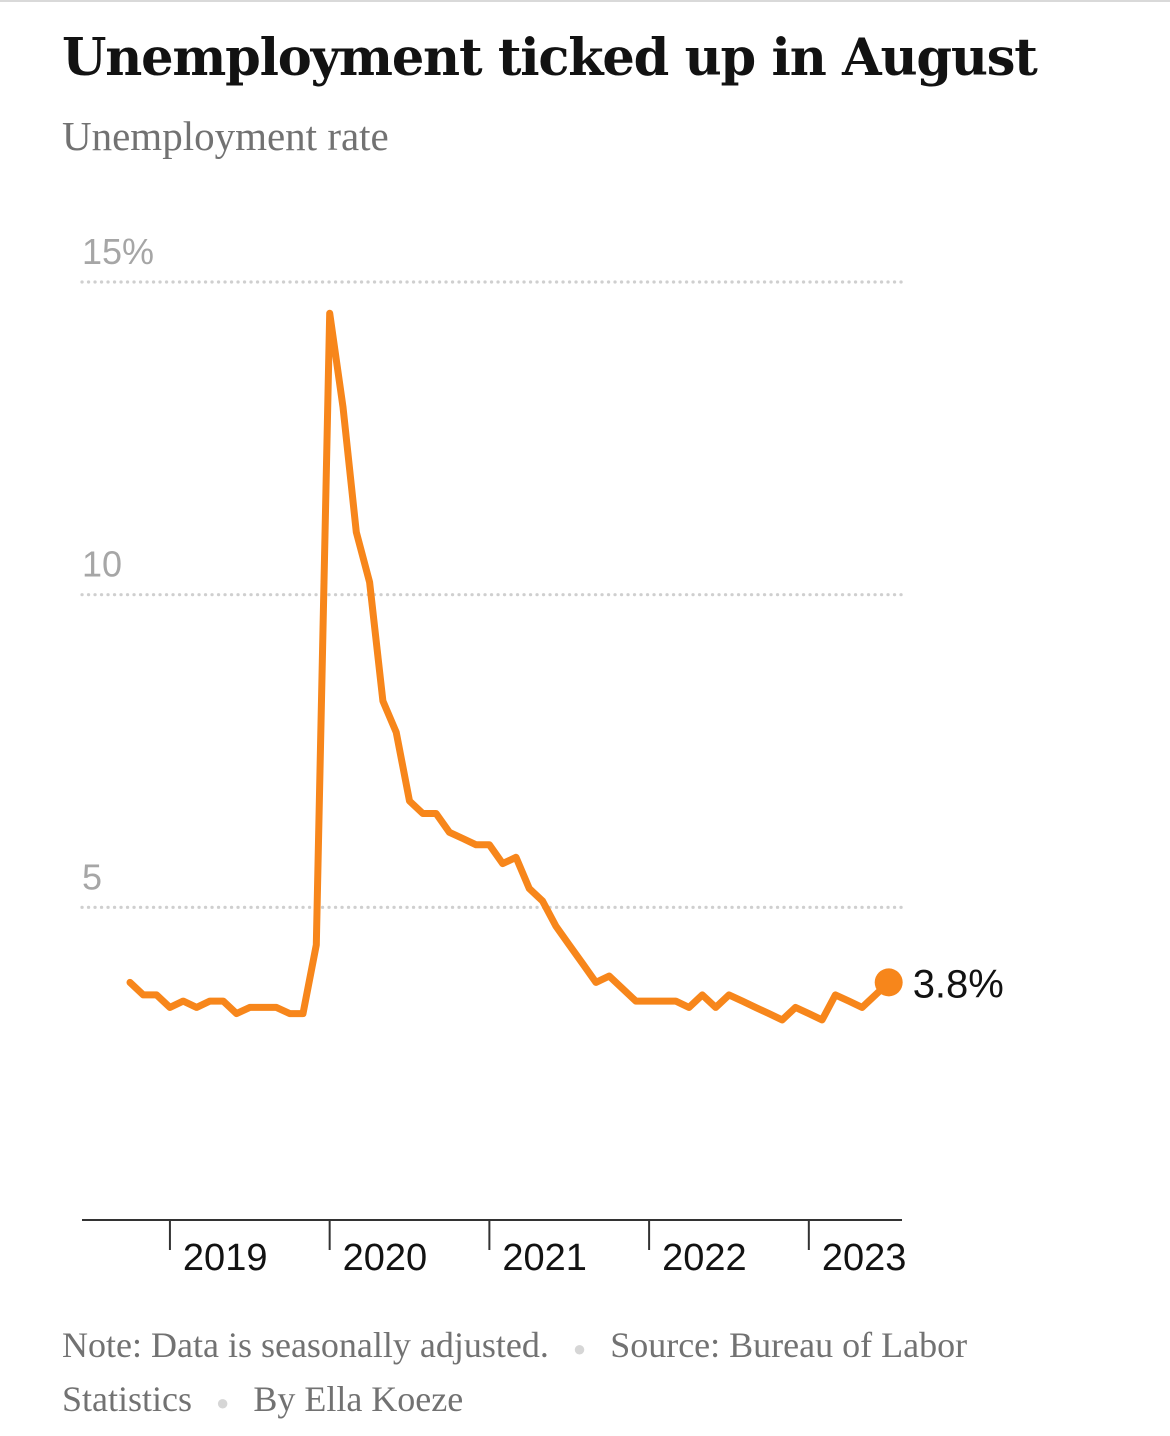  Describe the element at coordinates (385, 1258) in the screenshot. I see `x-tick-label: 2020` at that location.